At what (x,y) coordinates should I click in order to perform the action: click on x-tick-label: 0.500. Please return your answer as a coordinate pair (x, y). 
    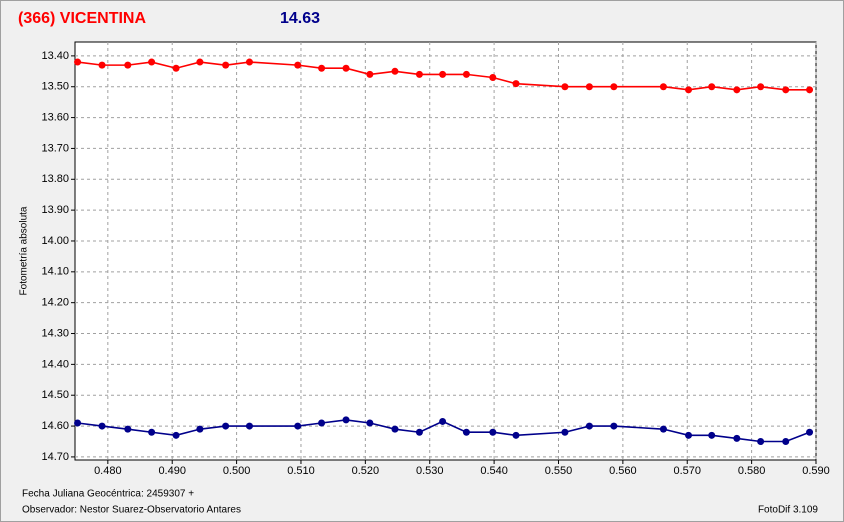
    Looking at the image, I should click on (237, 471).